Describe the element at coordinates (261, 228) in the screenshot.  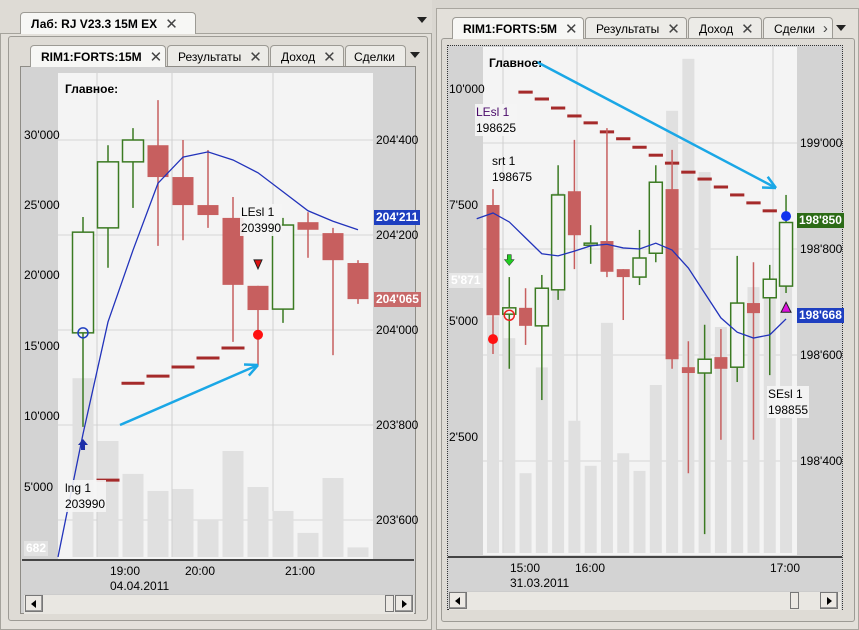
I see `annotation-value: 203990` at that location.